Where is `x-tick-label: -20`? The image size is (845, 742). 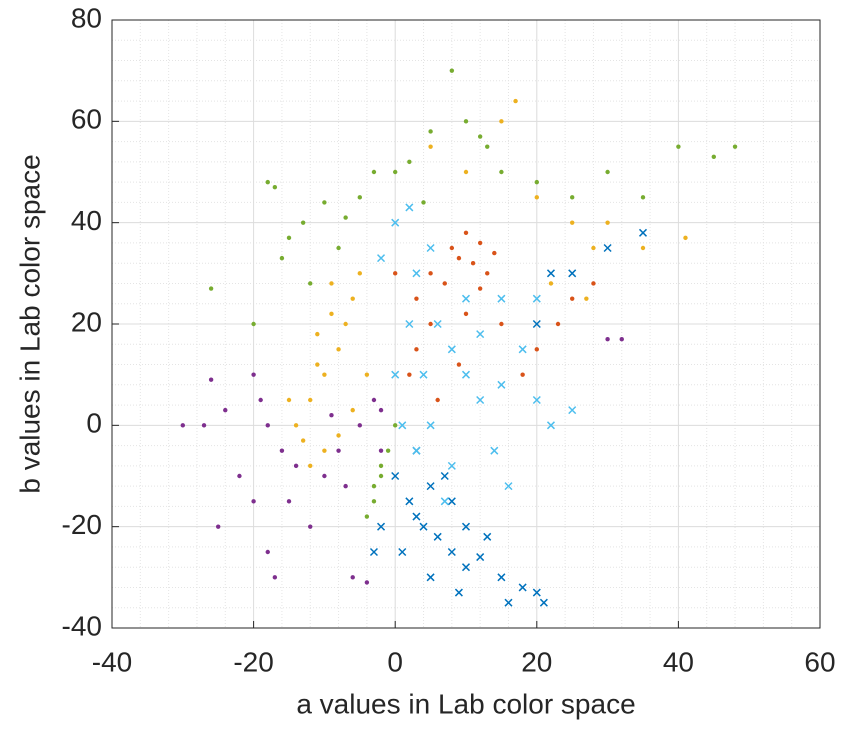
x-tick-label: -20 is located at coordinates (253, 661).